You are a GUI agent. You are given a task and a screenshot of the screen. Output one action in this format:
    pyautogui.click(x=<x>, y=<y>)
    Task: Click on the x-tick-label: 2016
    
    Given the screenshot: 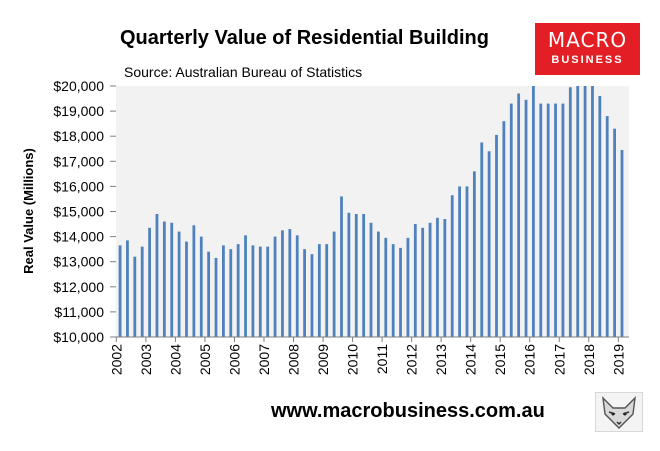 What is the action you would take?
    pyautogui.click(x=530, y=359)
    